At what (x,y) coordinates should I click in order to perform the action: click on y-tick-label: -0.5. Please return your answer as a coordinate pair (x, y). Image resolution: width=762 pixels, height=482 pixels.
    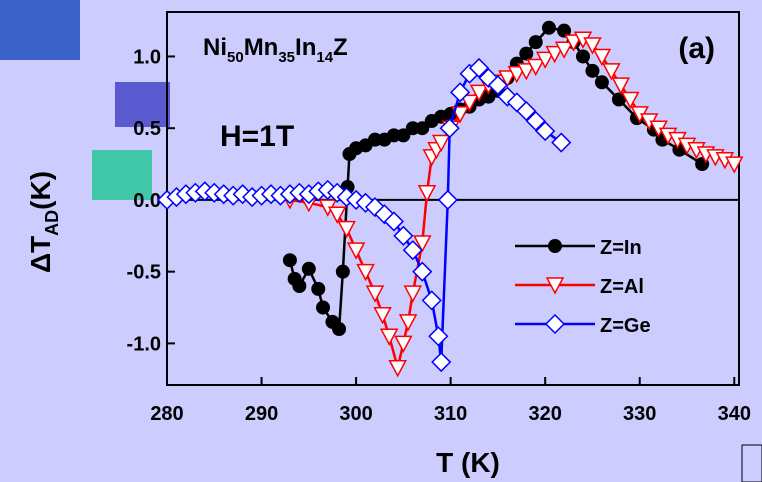
    Looking at the image, I should click on (144, 273).